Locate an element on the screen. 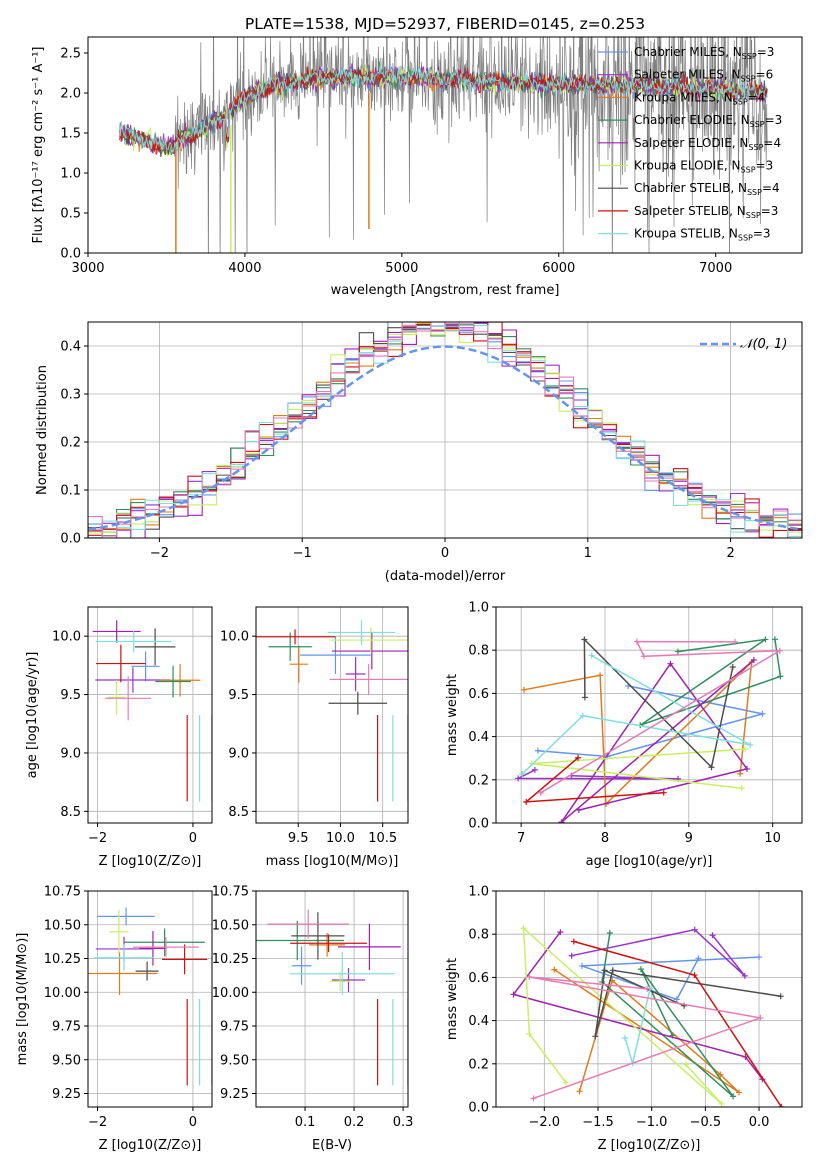 The height and width of the screenshot is (1170, 819). residual-legend: 𝒩(0, 1) is located at coordinates (743, 344).